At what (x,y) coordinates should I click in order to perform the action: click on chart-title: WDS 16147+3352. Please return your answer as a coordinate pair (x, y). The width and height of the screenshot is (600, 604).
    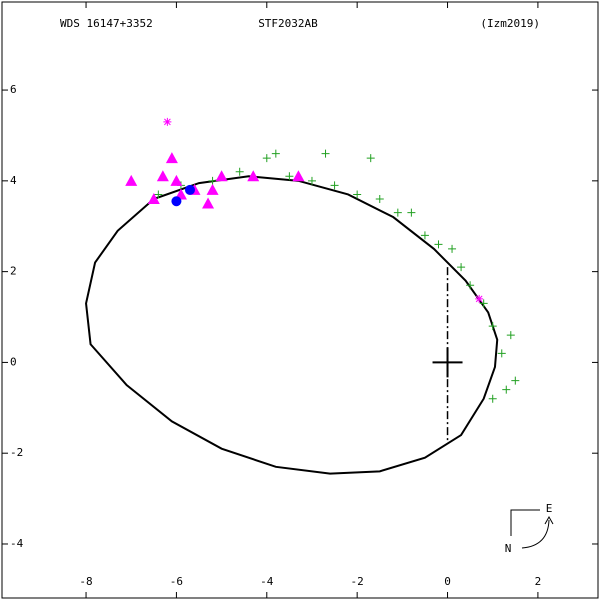
    Looking at the image, I should click on (106, 23).